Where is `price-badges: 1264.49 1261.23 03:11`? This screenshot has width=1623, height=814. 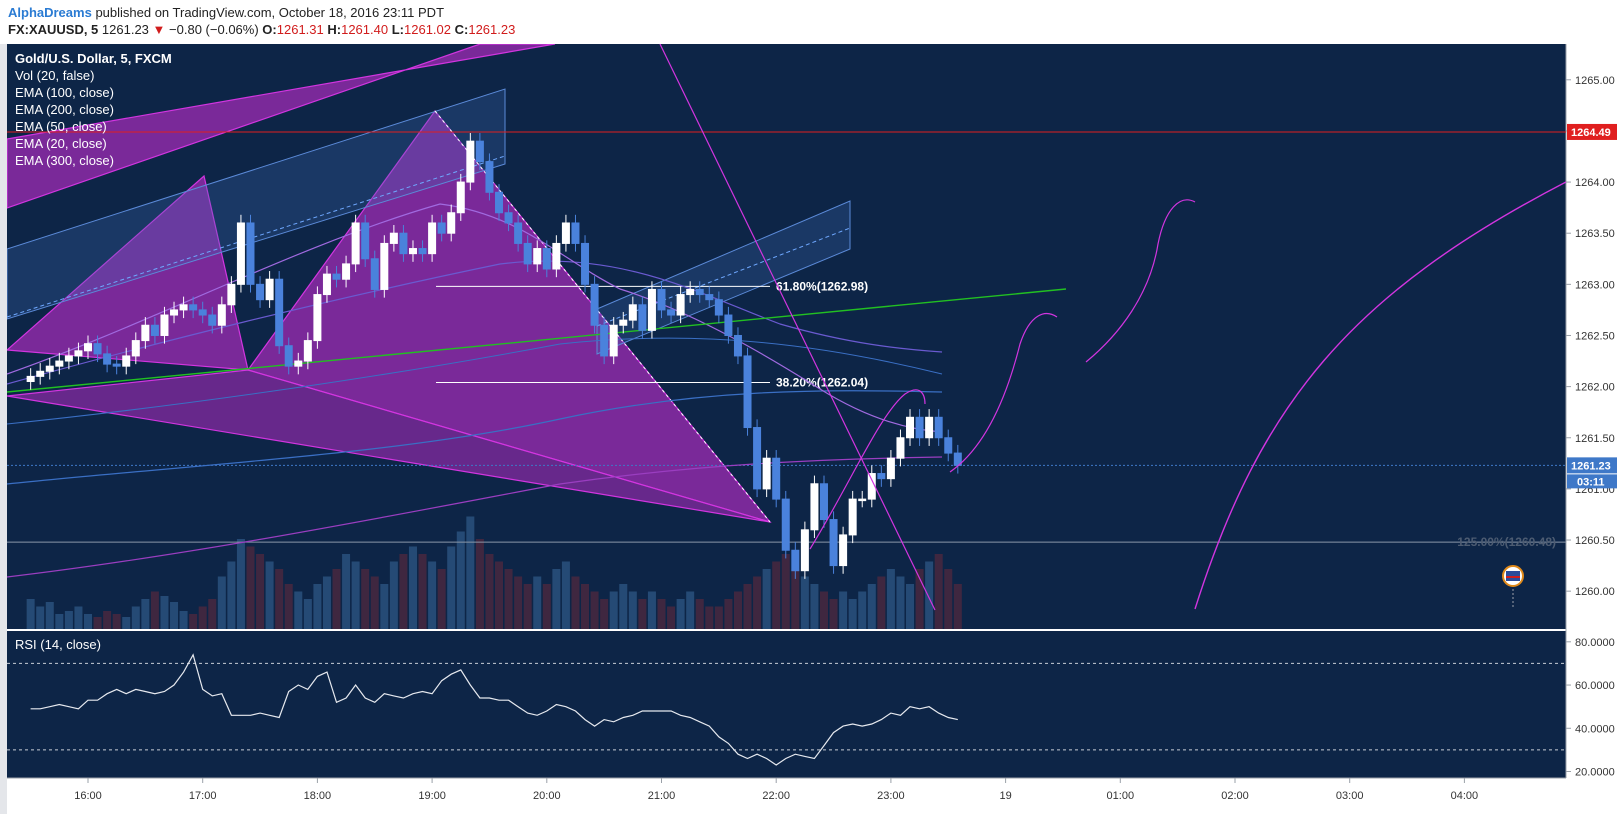
price-badges: 1264.49 1261.23 03:11 is located at coordinates (1592, 306).